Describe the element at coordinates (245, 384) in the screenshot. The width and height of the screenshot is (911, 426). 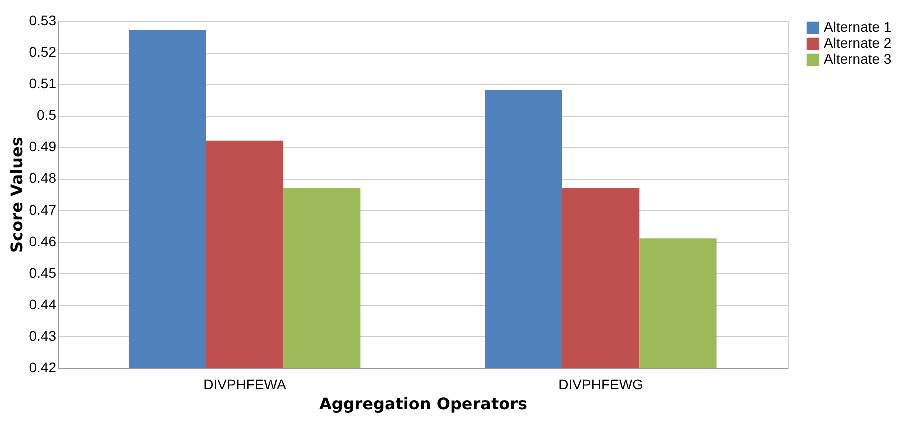
I see `x-tick-label: DIVPHFEWA` at that location.